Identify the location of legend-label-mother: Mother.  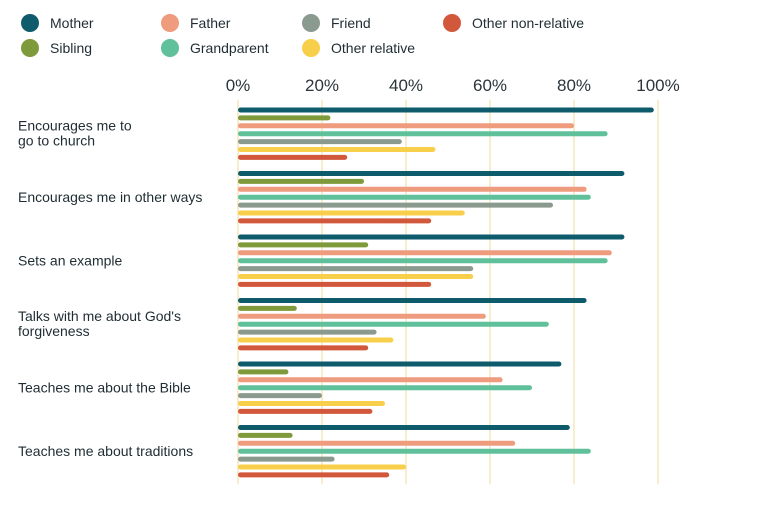
(72, 23).